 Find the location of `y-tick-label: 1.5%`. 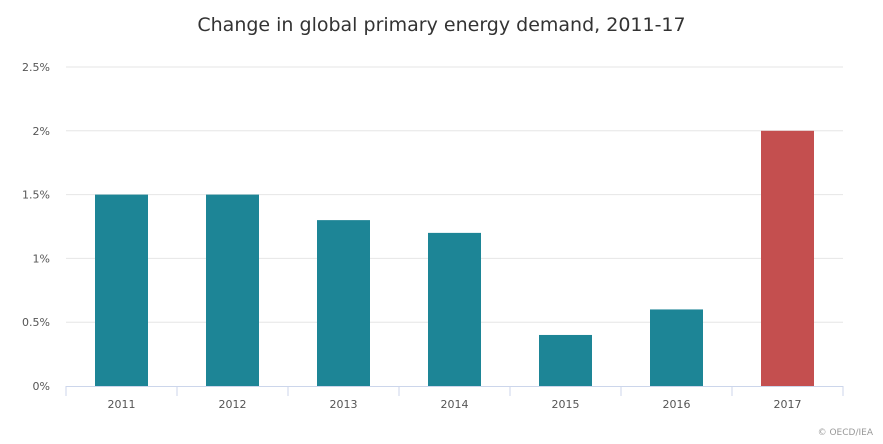

y-tick-label: 1.5% is located at coordinates (36, 195).